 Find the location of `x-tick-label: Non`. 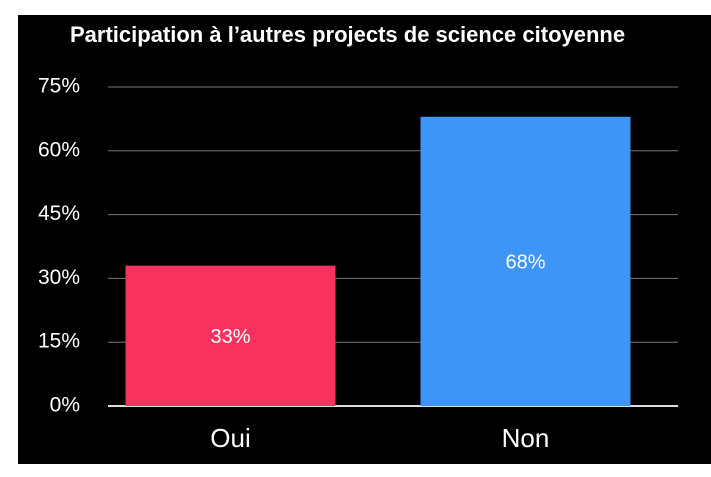

x-tick-label: Non is located at coordinates (526, 438).